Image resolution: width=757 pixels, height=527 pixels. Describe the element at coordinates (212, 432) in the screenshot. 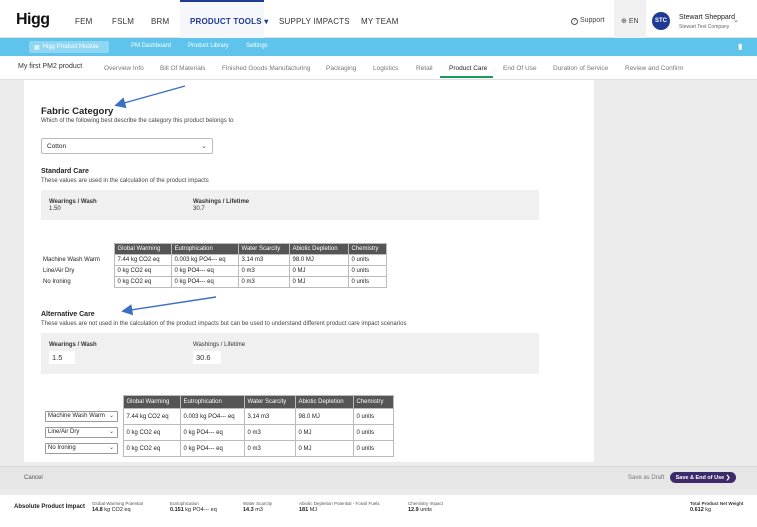

I see `cell-eutrophication: 0 kg PO4--- eq` at that location.